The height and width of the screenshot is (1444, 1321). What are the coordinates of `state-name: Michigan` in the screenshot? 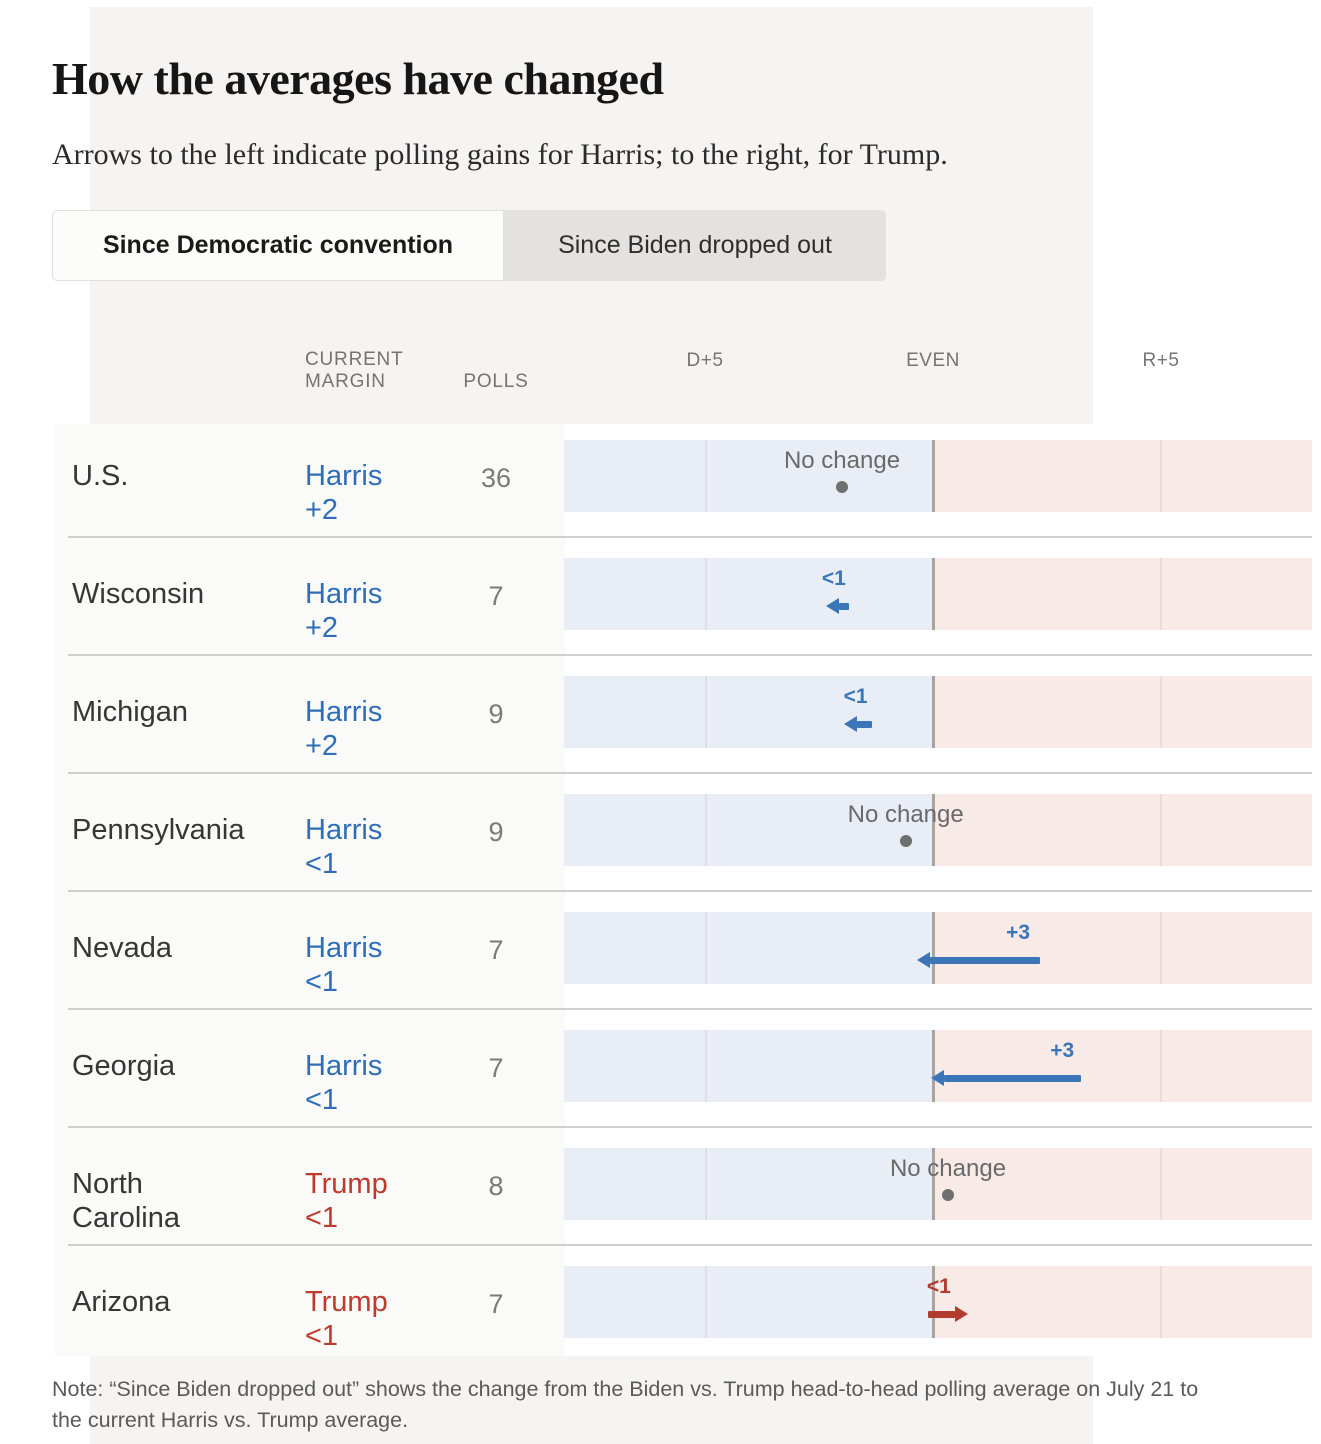 It's located at (130, 712).